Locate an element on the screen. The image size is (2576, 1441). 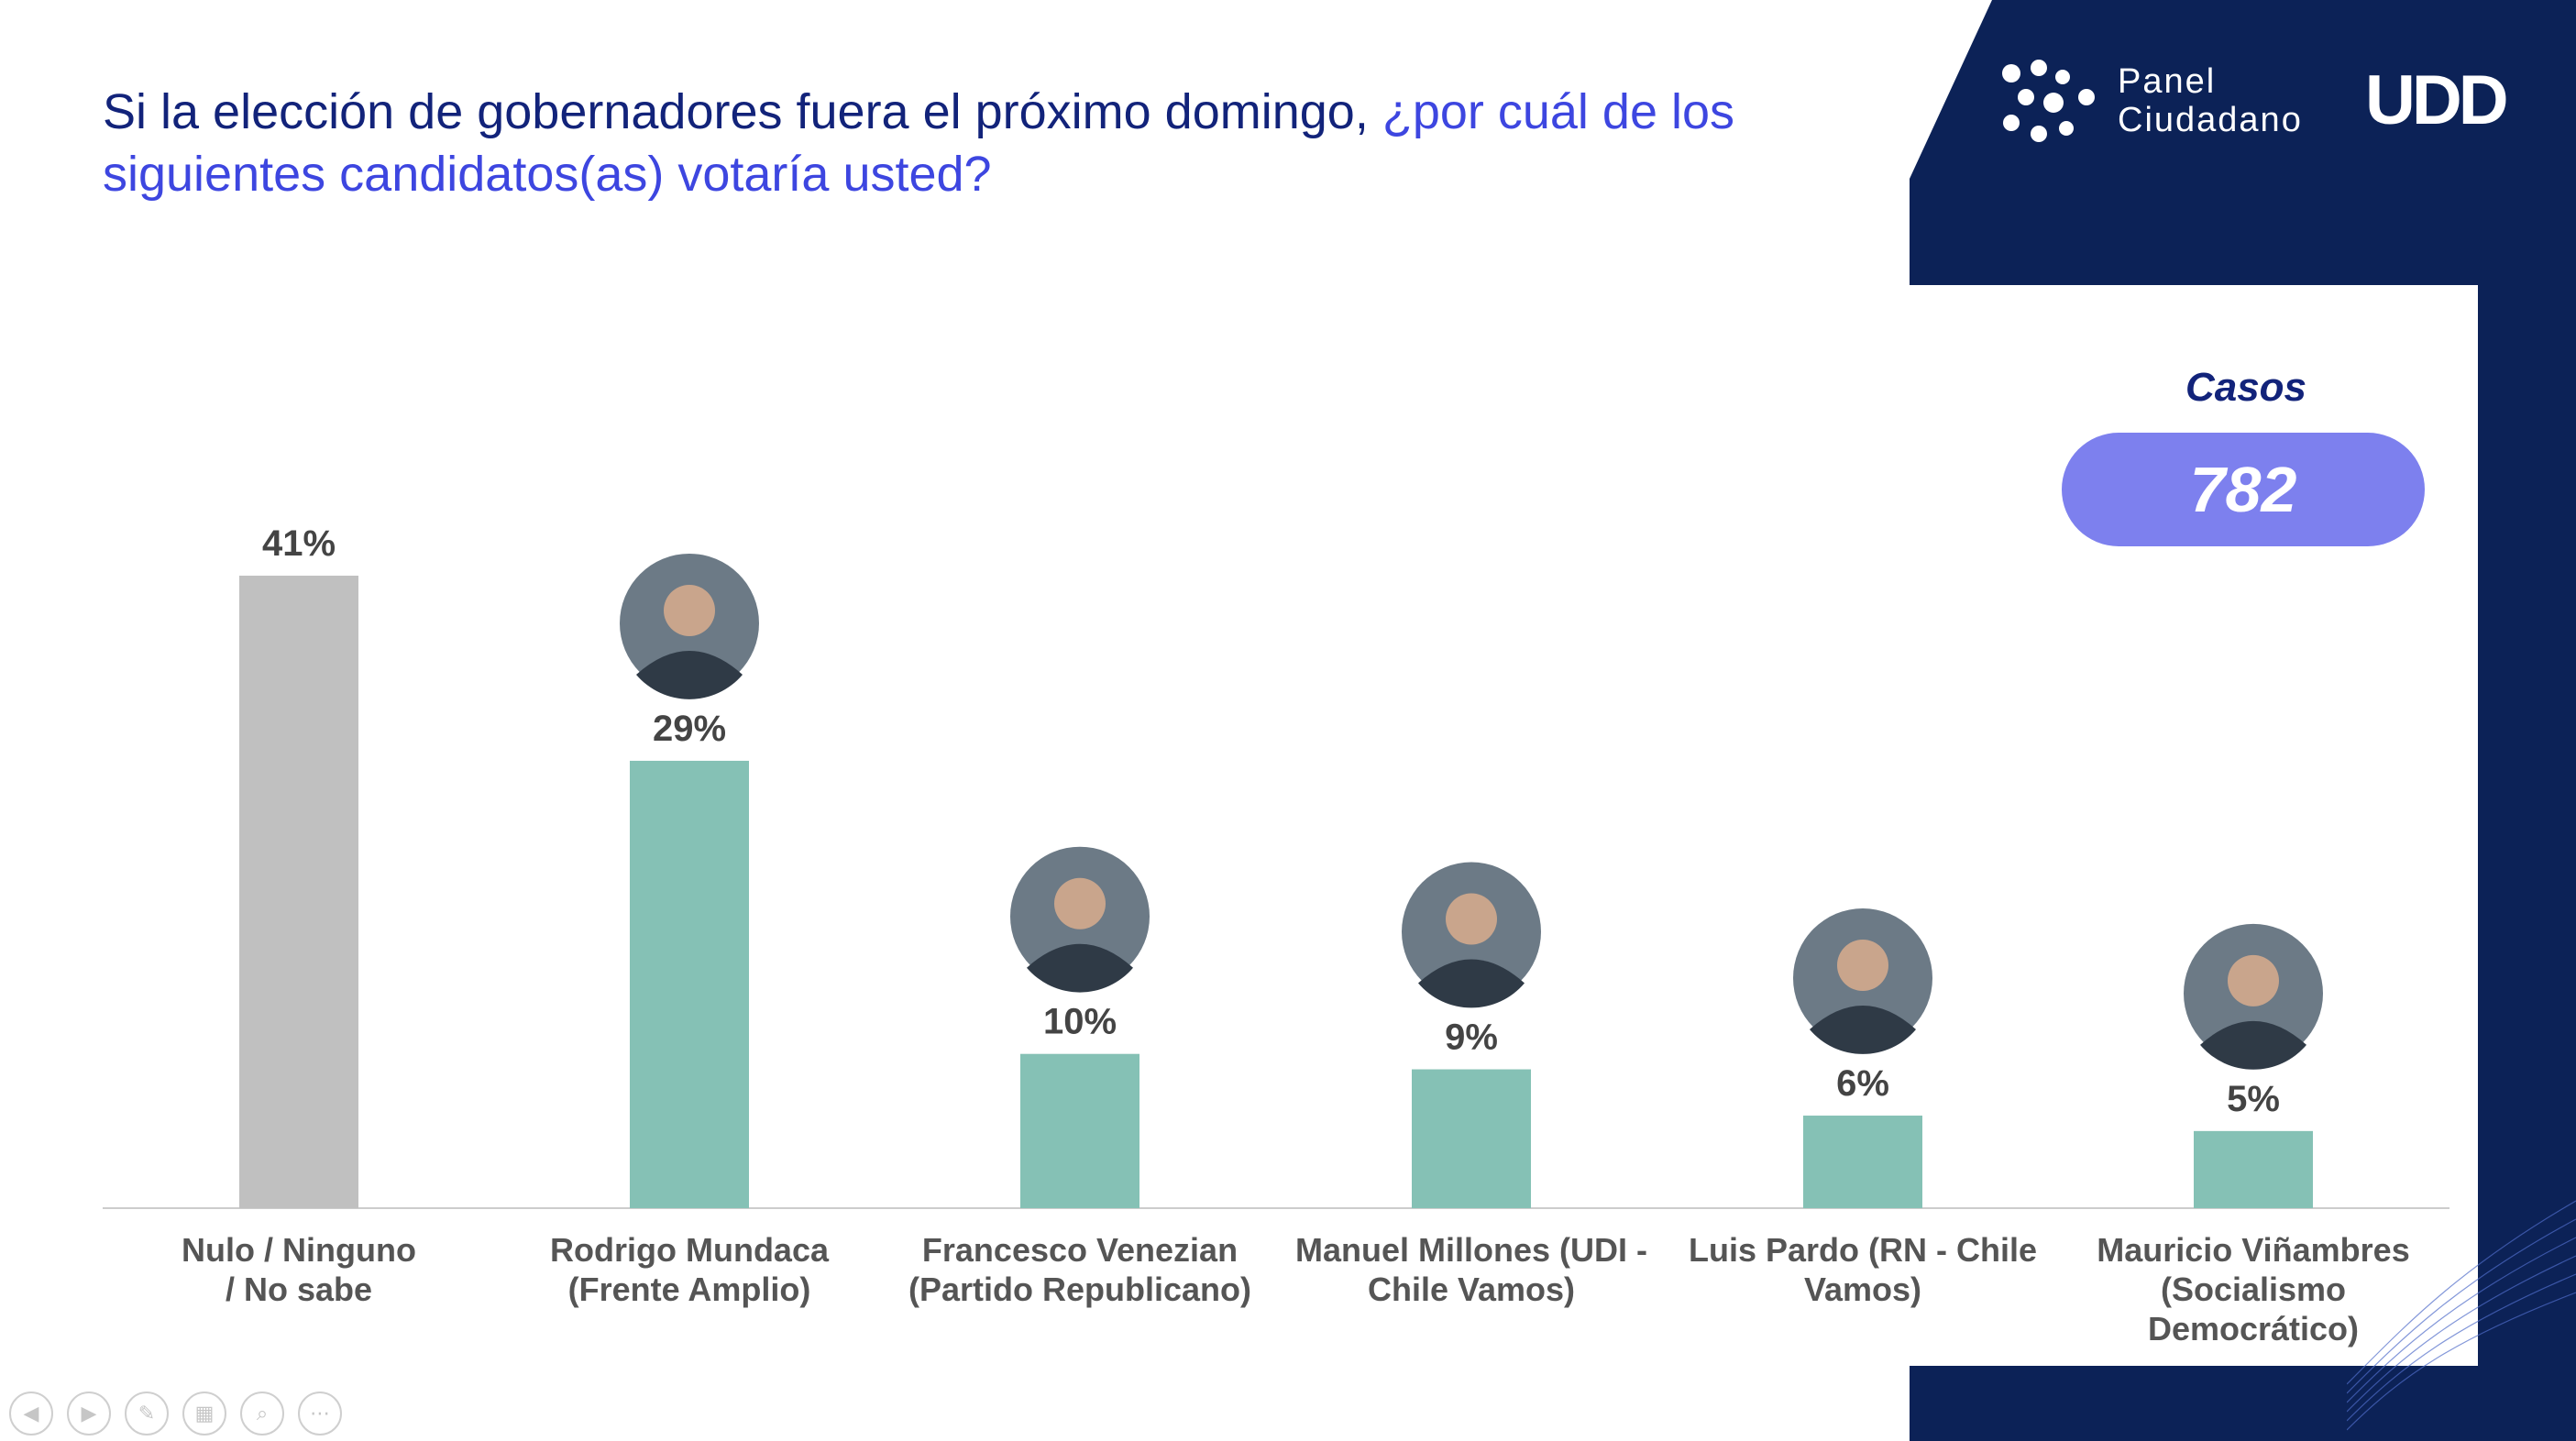
category-label-line: (Socialismo is located at coordinates (2253, 1289).